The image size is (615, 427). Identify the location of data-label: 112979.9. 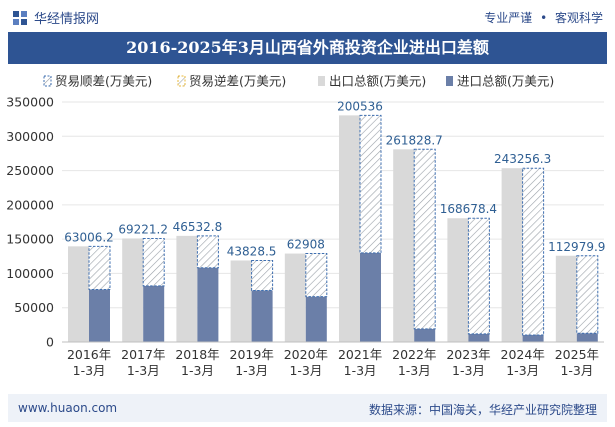
(576, 247).